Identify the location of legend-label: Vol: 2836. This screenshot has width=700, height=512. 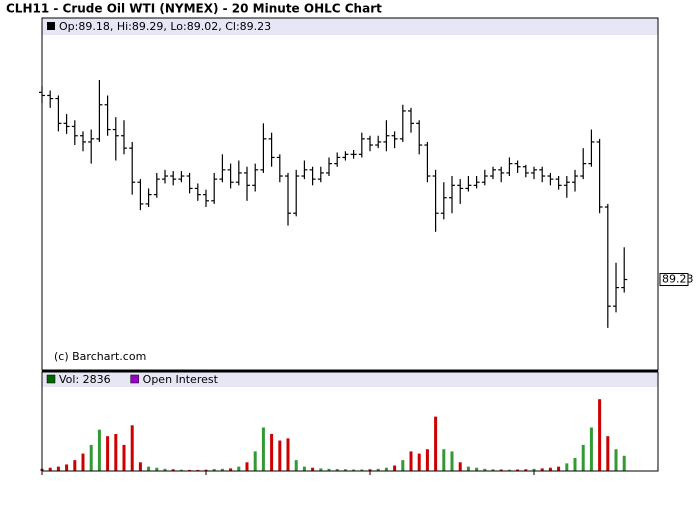
(85, 379).